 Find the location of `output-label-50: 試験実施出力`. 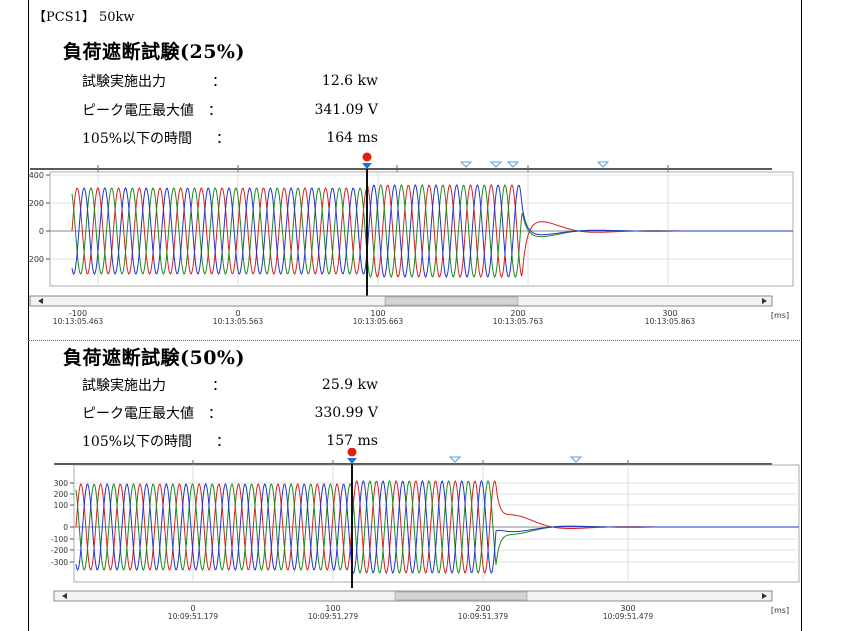

output-label-50: 試験実施出力 is located at coordinates (124, 386).